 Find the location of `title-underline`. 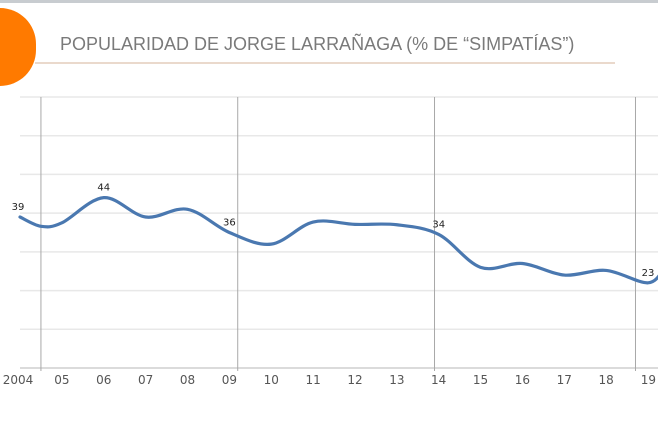

title-underline is located at coordinates (325, 63).